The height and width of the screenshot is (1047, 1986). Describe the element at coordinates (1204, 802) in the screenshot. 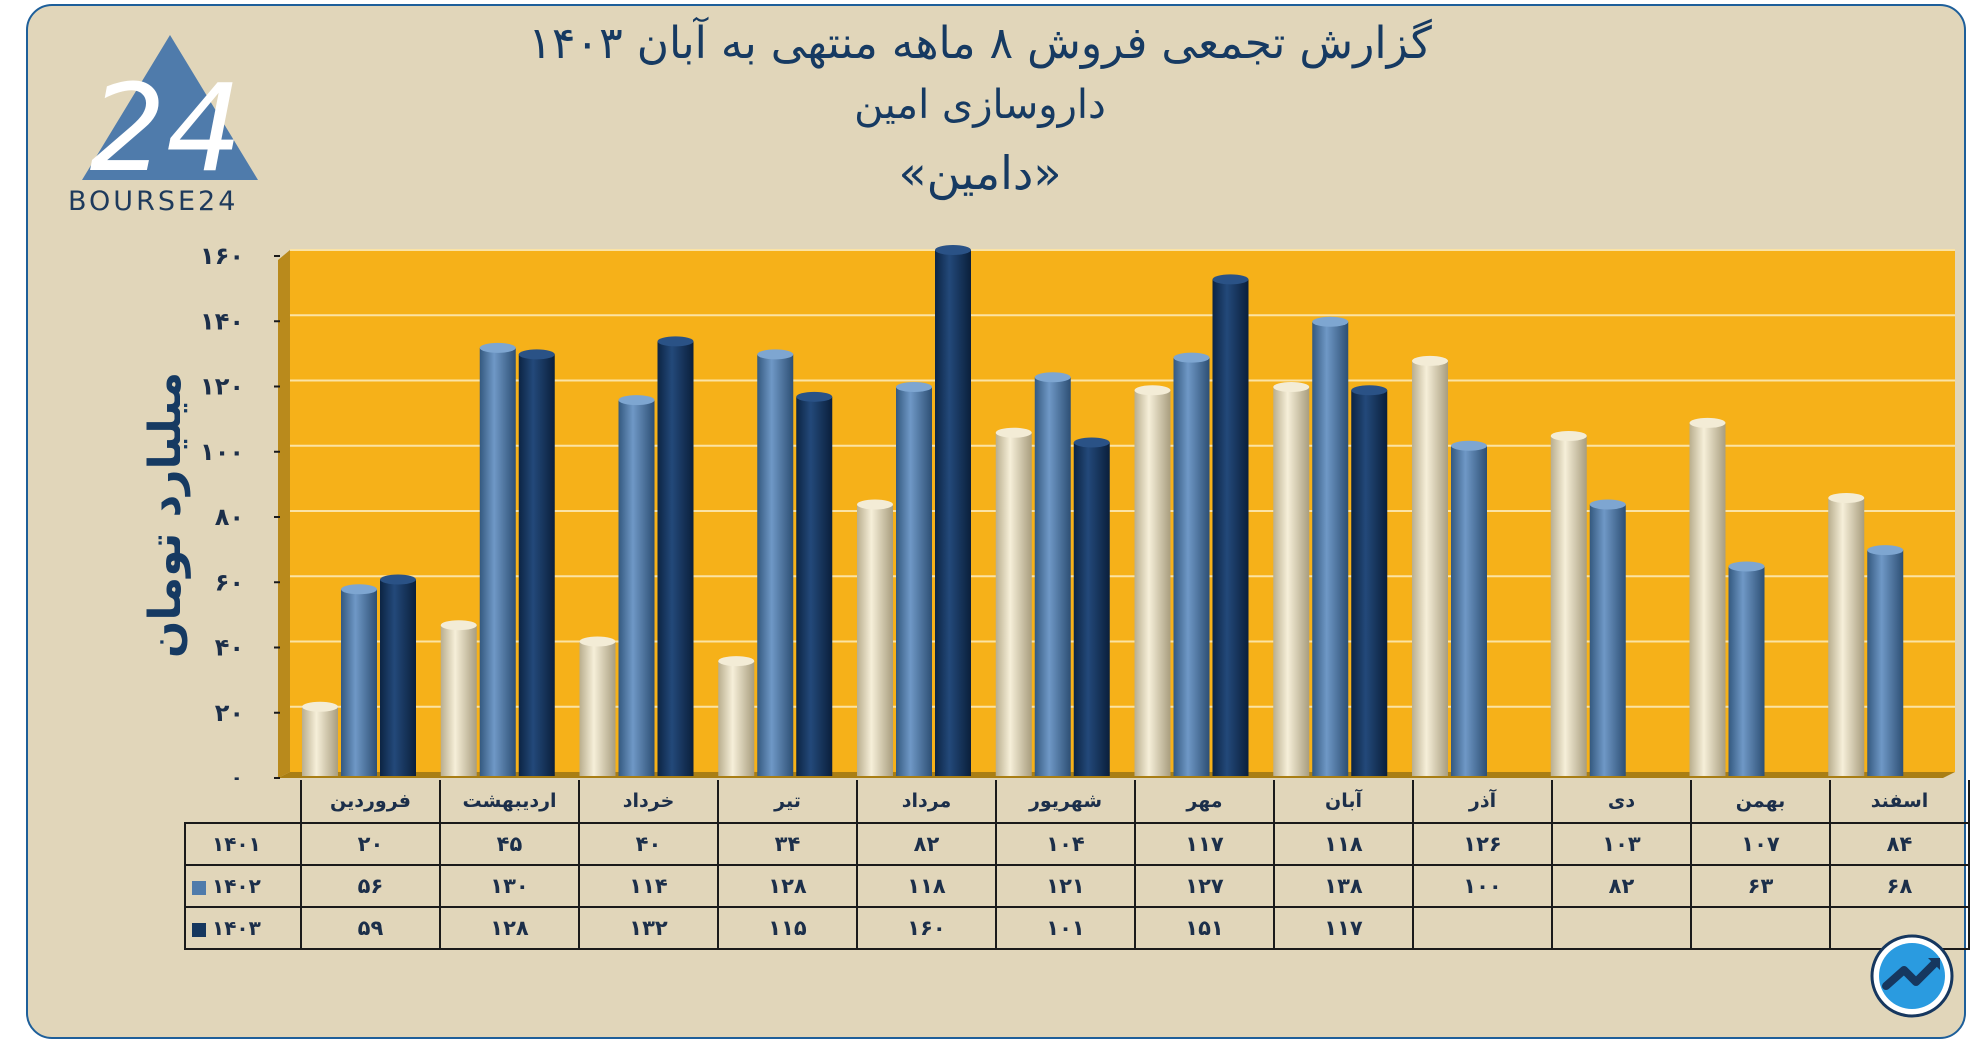

I see `month-header: مهر` at that location.